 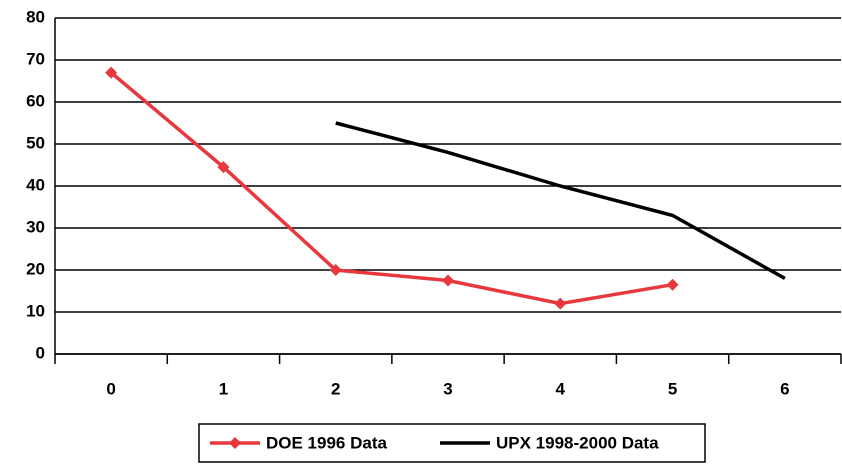 I want to click on y-tick-label: 30, so click(x=35, y=226).